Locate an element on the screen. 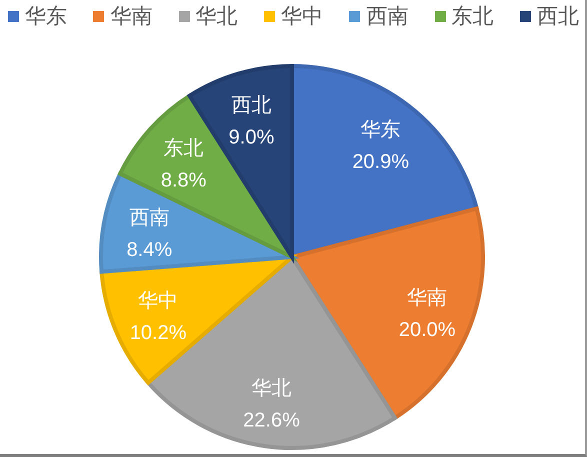 The image size is (587, 457). slice-label: 华东 is located at coordinates (380, 130).